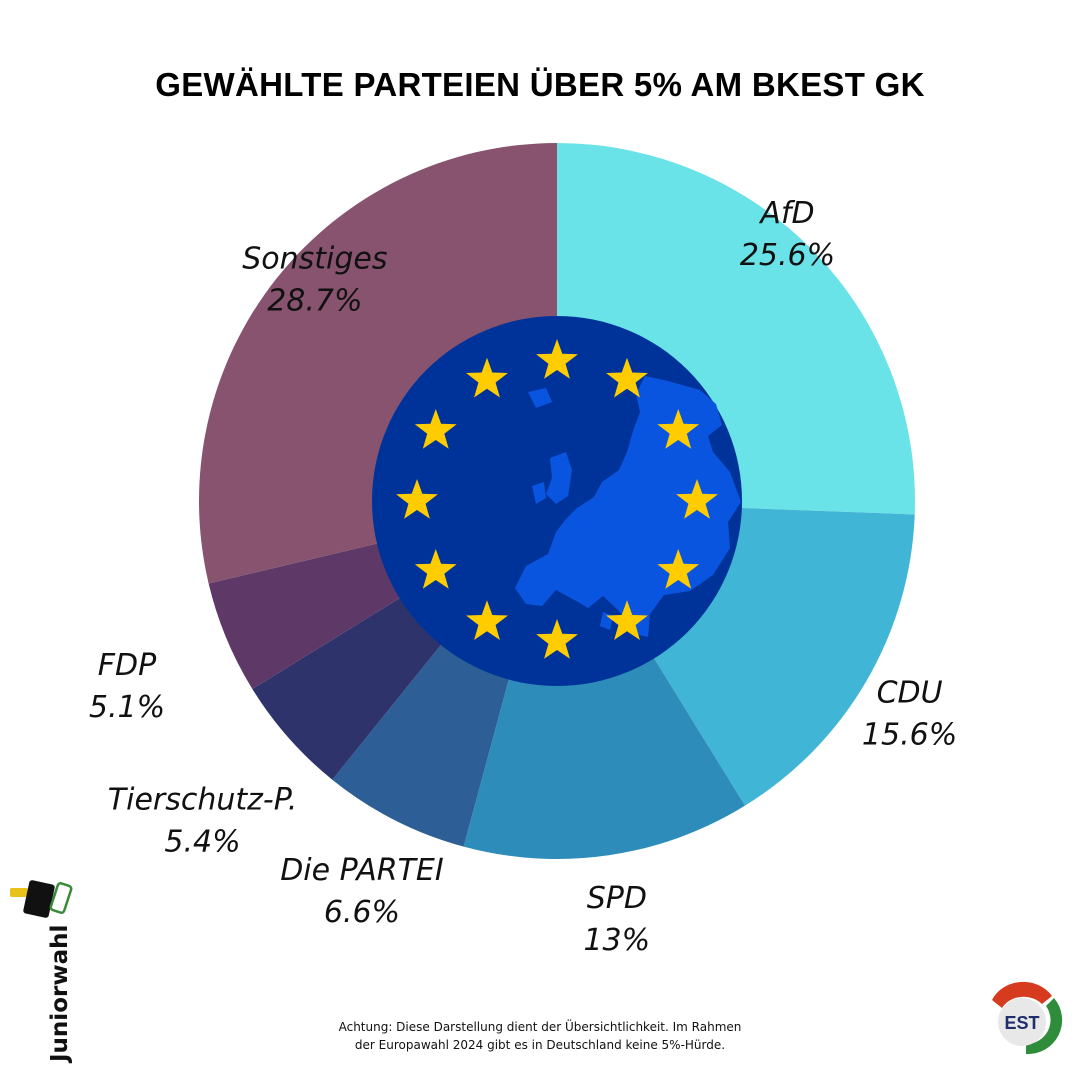 The image size is (1080, 1080). I want to click on est-logo-green-arc, so click(1044, 1026).